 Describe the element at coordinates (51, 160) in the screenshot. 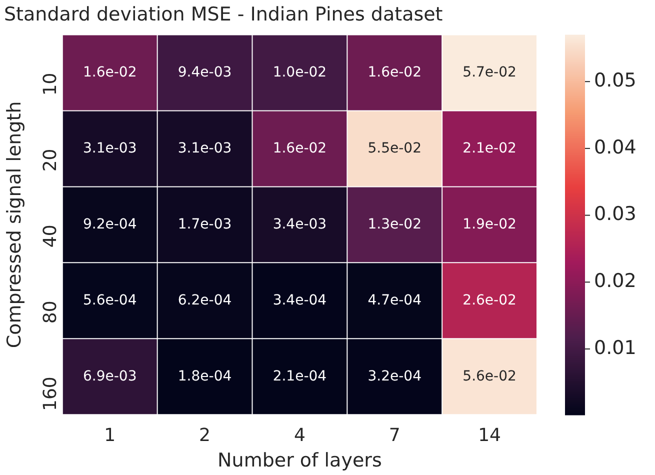

I see `y-tick-label: 20` at that location.